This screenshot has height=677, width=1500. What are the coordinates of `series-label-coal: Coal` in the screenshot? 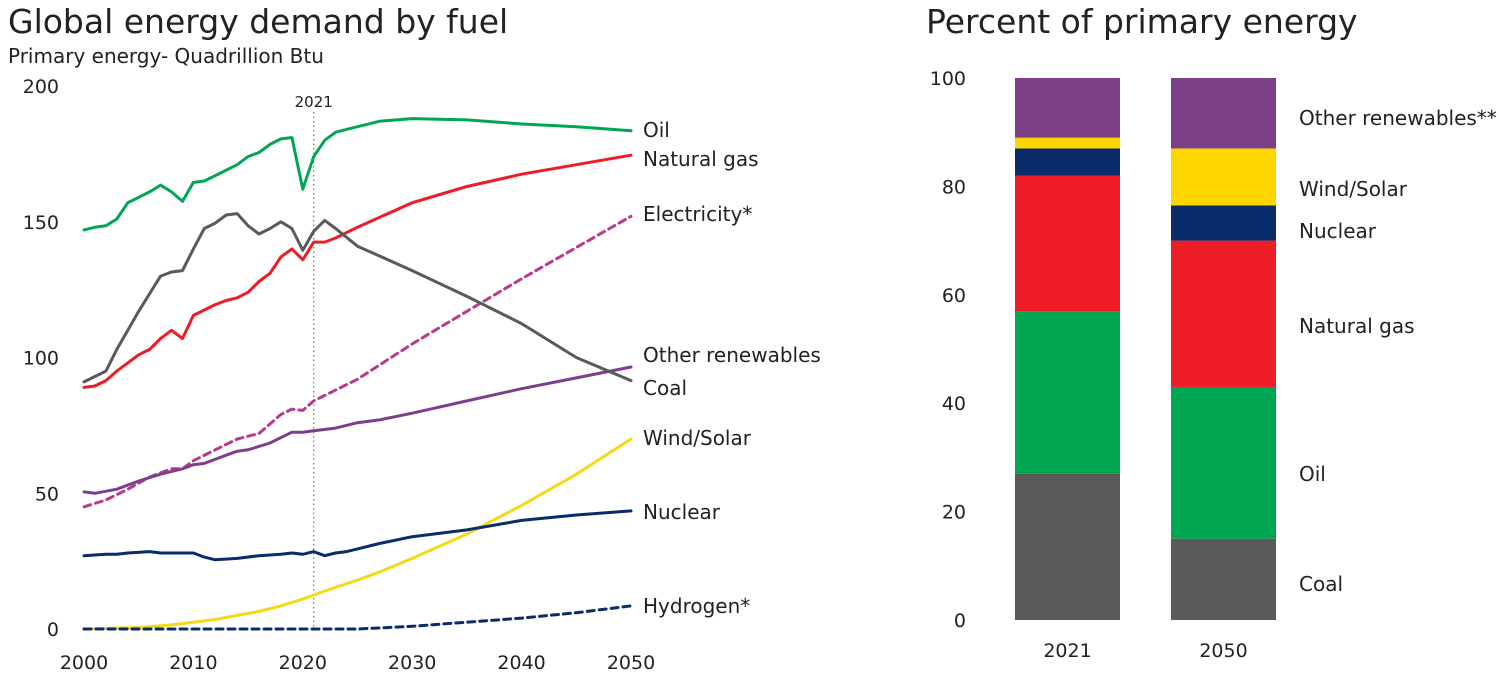 It's located at (665, 388).